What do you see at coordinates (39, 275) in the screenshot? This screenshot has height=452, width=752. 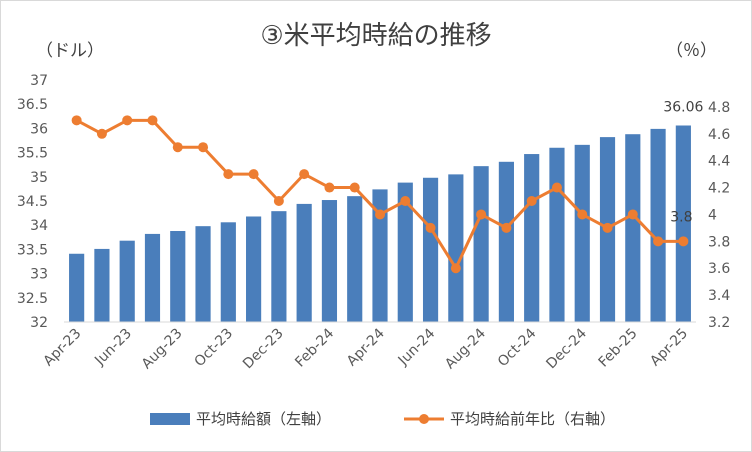 I see `left-tick-label: 33` at bounding box center [39, 275].